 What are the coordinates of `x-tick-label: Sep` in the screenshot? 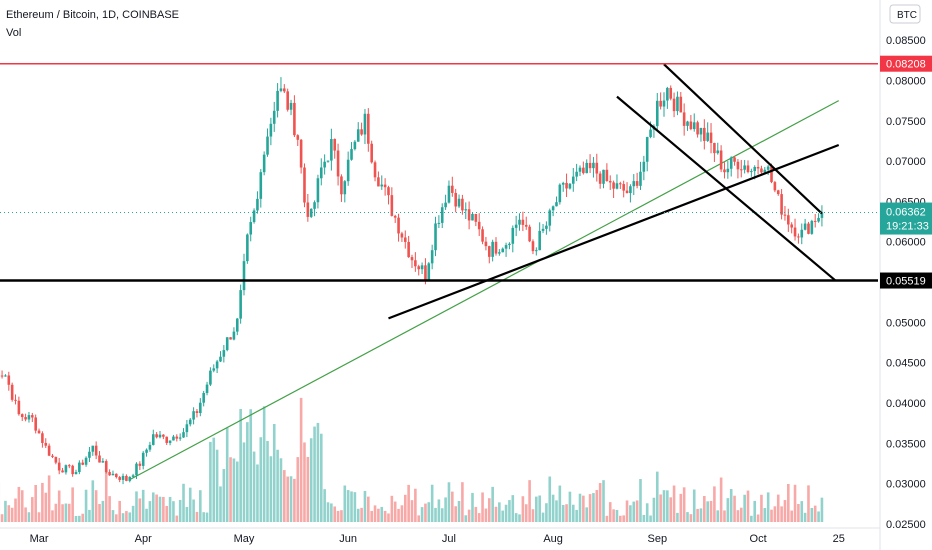 It's located at (657, 539).